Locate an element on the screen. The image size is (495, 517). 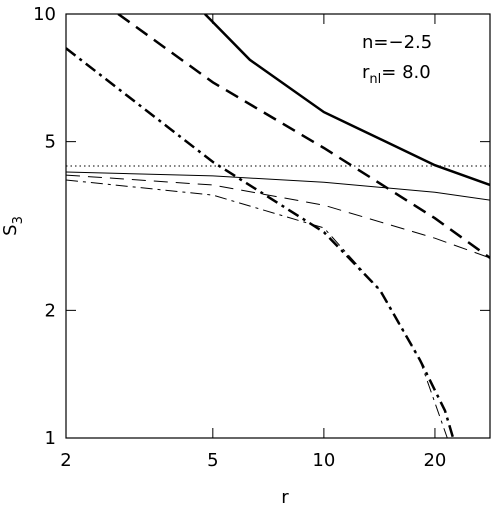
annotation-sub: nl is located at coordinates (375, 79).